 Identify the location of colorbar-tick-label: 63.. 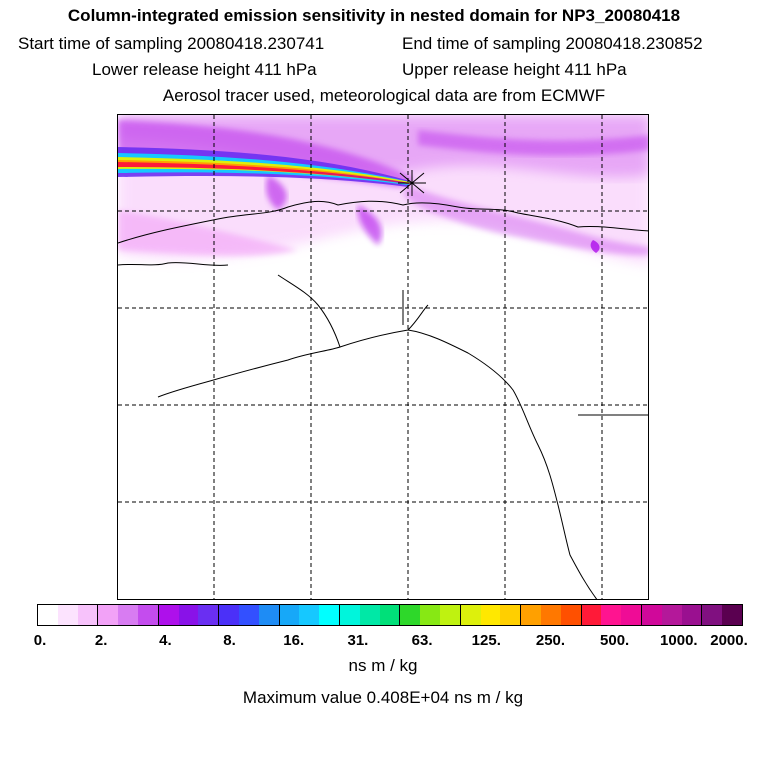
(422, 640).